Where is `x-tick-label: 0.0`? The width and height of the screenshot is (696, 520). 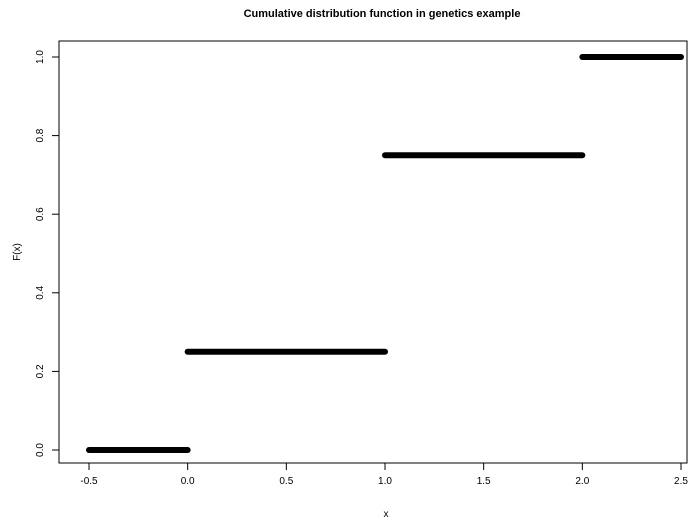 x-tick-label: 0.0 is located at coordinates (188, 481).